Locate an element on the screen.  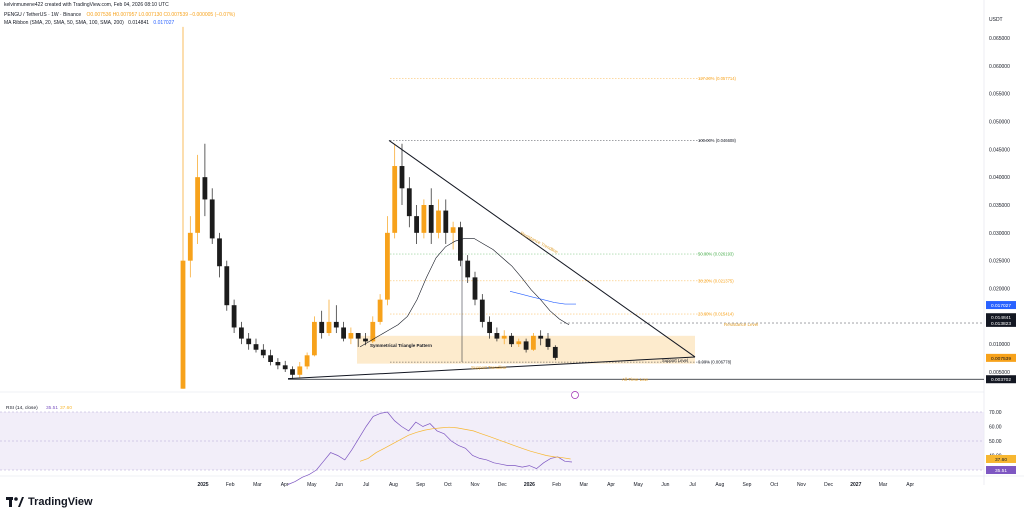
ma-50-line is located at coordinates (542, 298).